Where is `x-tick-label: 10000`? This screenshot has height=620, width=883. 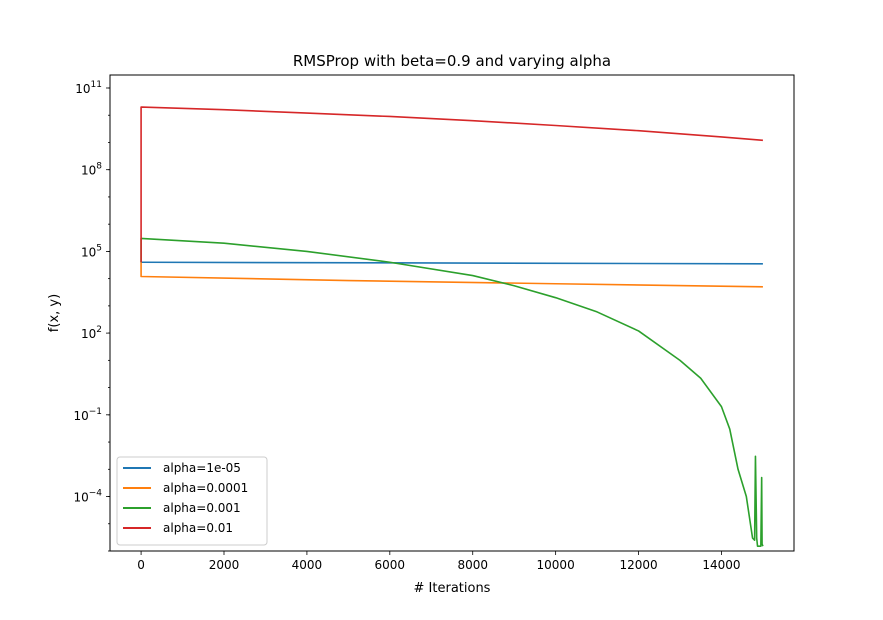 x-tick-label: 10000 is located at coordinates (556, 565).